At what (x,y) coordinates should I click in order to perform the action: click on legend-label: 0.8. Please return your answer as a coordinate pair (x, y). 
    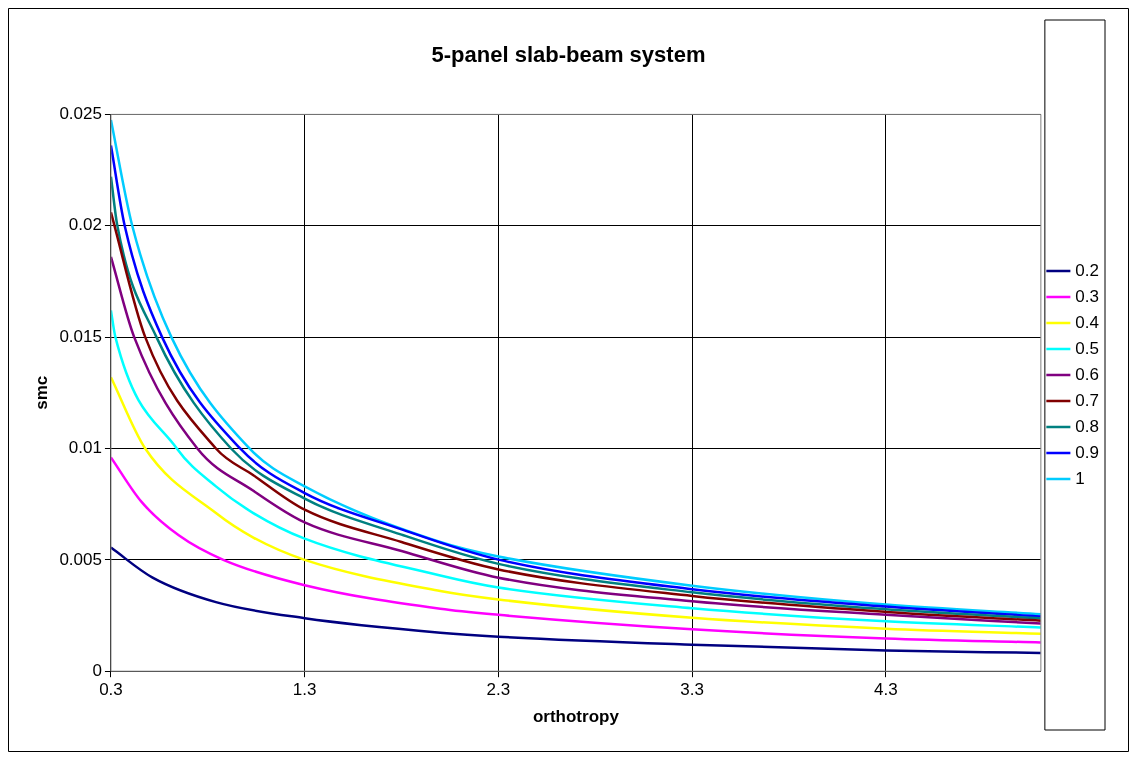
    Looking at the image, I should click on (1087, 426).